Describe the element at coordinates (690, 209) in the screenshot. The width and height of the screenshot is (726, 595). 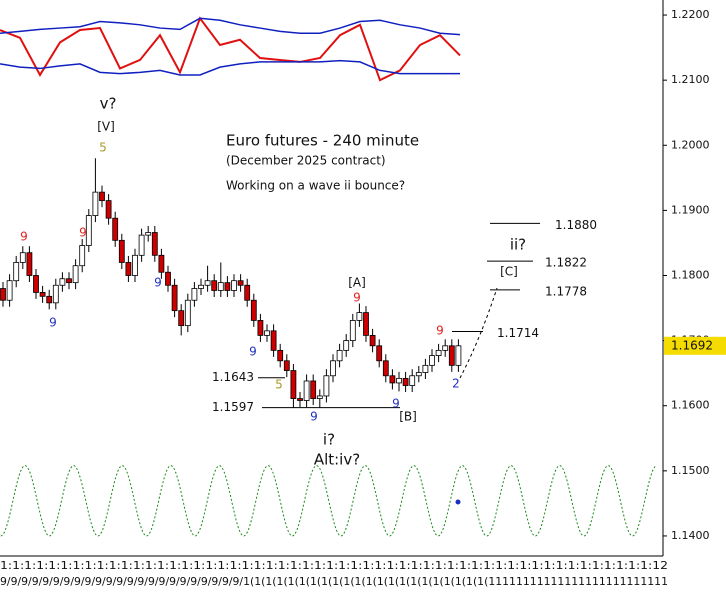
I see `y-tick-label: 1.1900` at that location.